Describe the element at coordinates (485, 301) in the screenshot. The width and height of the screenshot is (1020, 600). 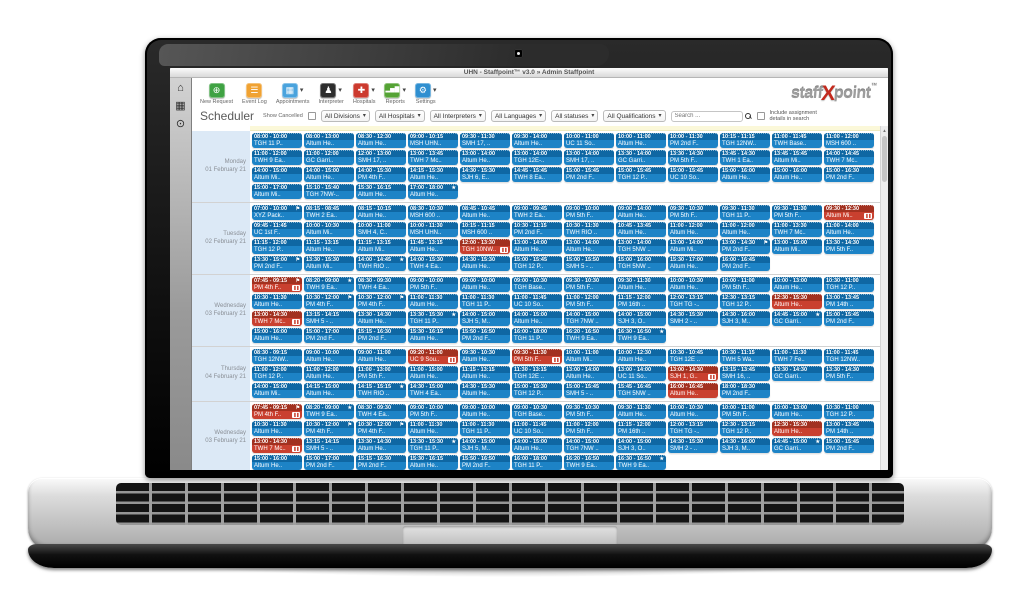
I see `appointment-chip: 11:00 - 11:30 TGH 11 P..` at that location.